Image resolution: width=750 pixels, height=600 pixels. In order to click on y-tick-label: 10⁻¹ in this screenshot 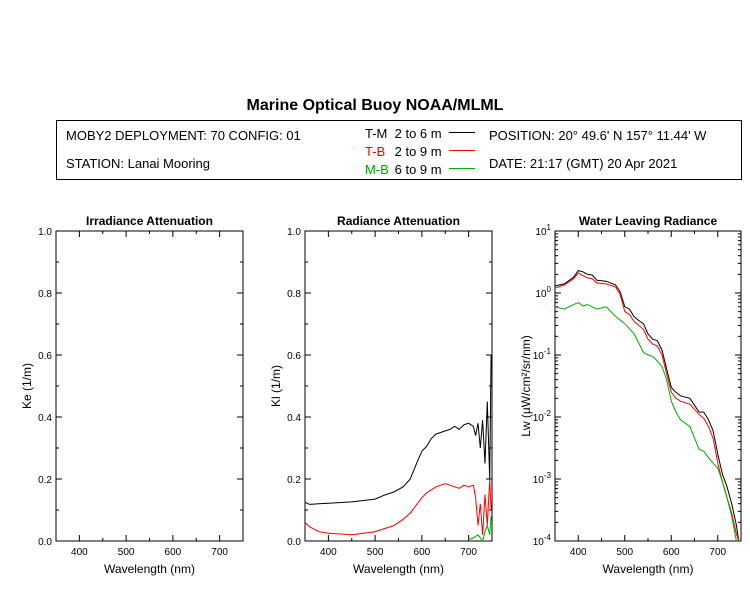, I will do `click(542, 354)`.